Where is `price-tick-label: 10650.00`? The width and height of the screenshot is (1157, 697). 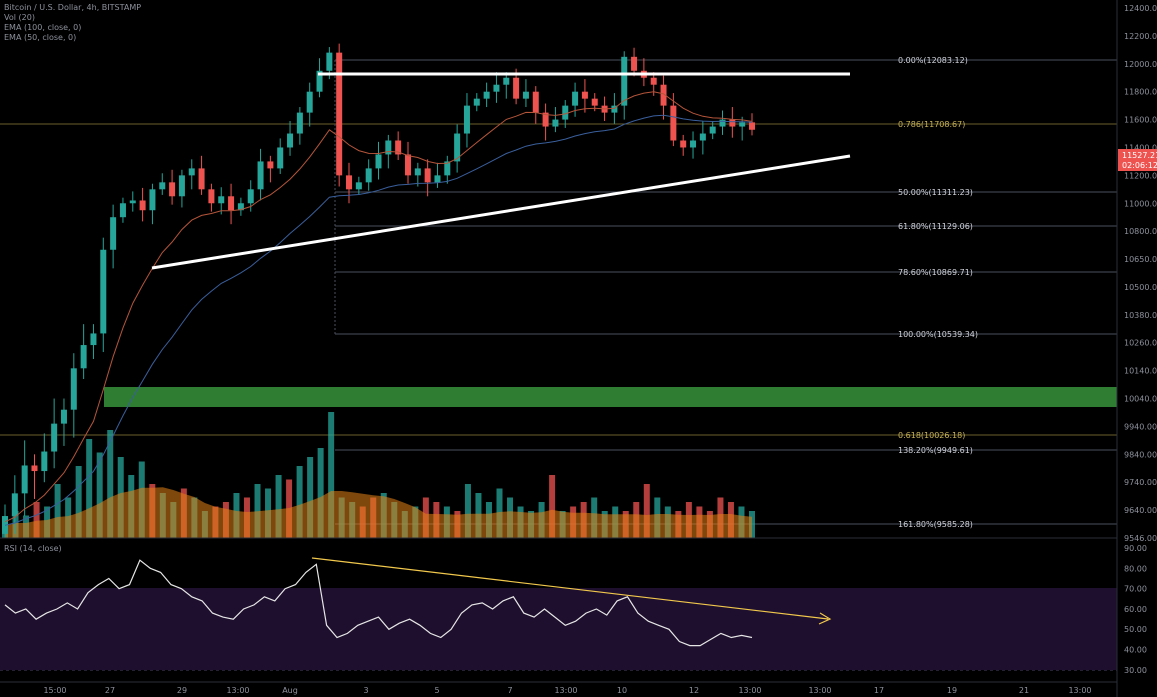 price-tick-label: 10650.00 is located at coordinates (1140, 259).